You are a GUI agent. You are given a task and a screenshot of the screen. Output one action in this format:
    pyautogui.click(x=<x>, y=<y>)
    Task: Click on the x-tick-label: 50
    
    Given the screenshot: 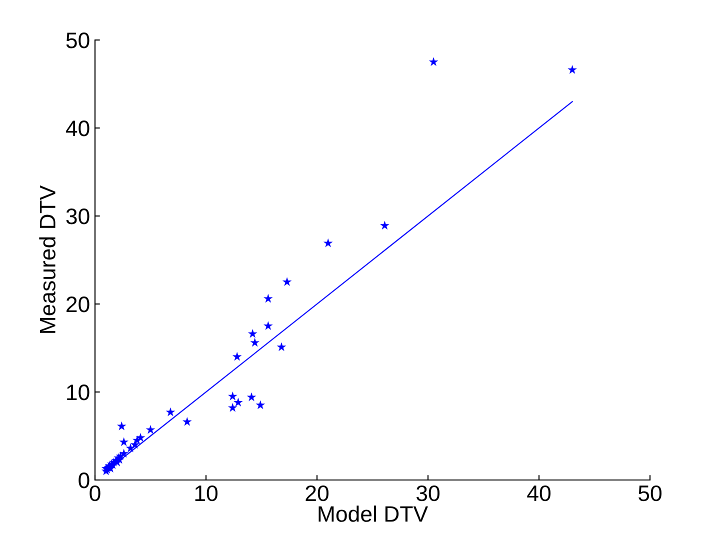 What is the action you would take?
    pyautogui.click(x=650, y=493)
    